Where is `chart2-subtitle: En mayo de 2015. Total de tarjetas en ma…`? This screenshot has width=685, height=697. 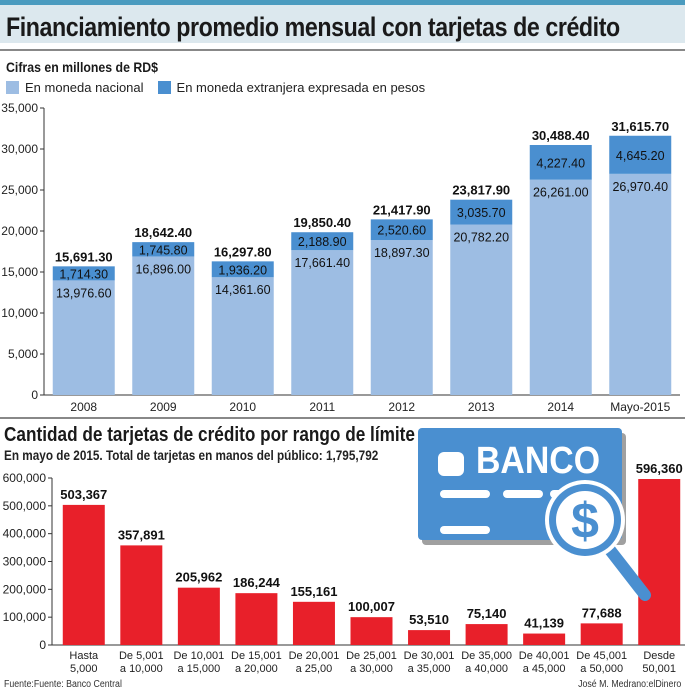
chart2-subtitle: En mayo de 2015. Total de tarjetas en ma… is located at coordinates (191, 455).